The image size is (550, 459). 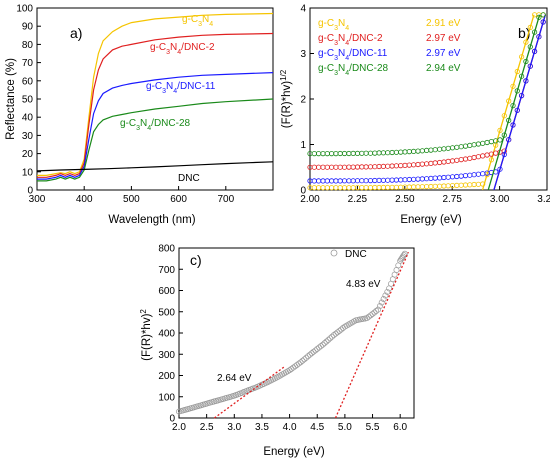 I want to click on panel-c-ylabel: (F(R)*hv)2, so click(x=146, y=335).